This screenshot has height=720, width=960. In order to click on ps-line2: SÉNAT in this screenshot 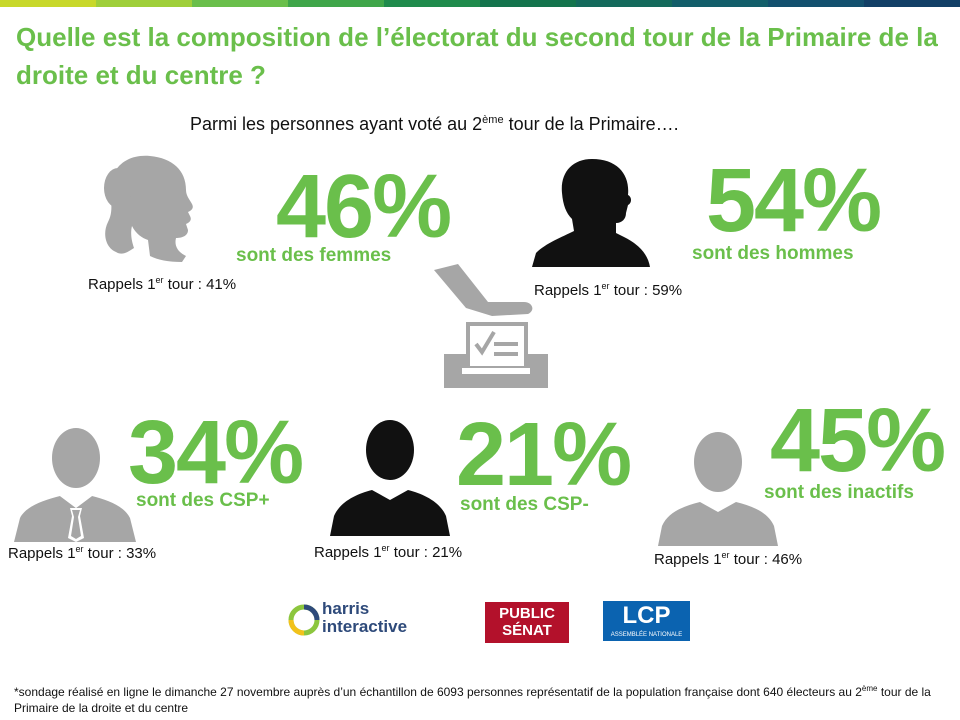, I will do `click(527, 630)`.